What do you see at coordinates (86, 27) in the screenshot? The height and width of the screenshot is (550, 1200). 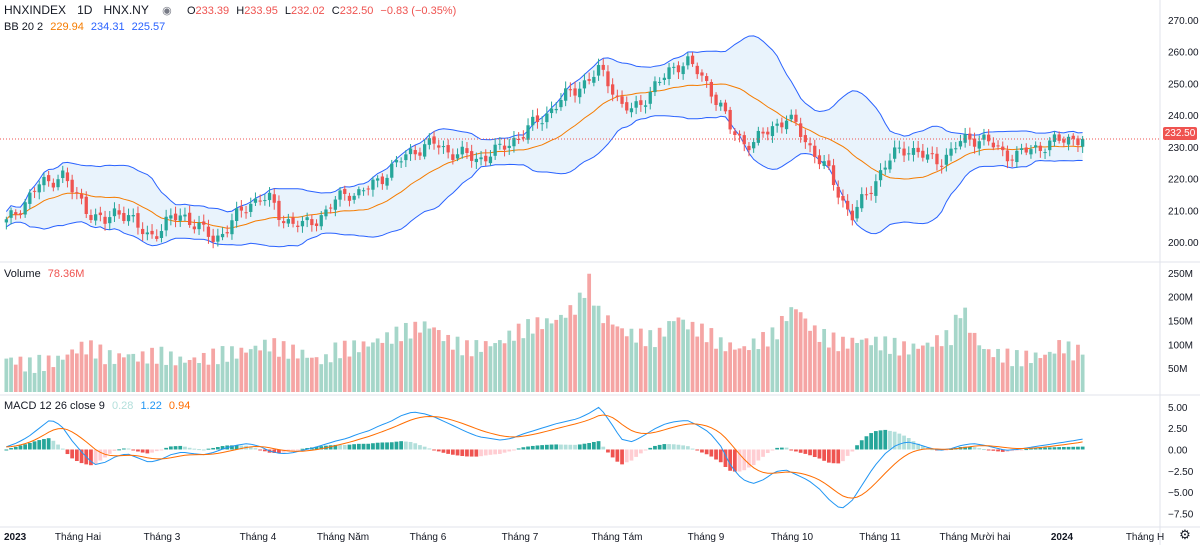 I see `bb-legend: BB 20 2 229.94 234.31 225.57` at bounding box center [86, 27].